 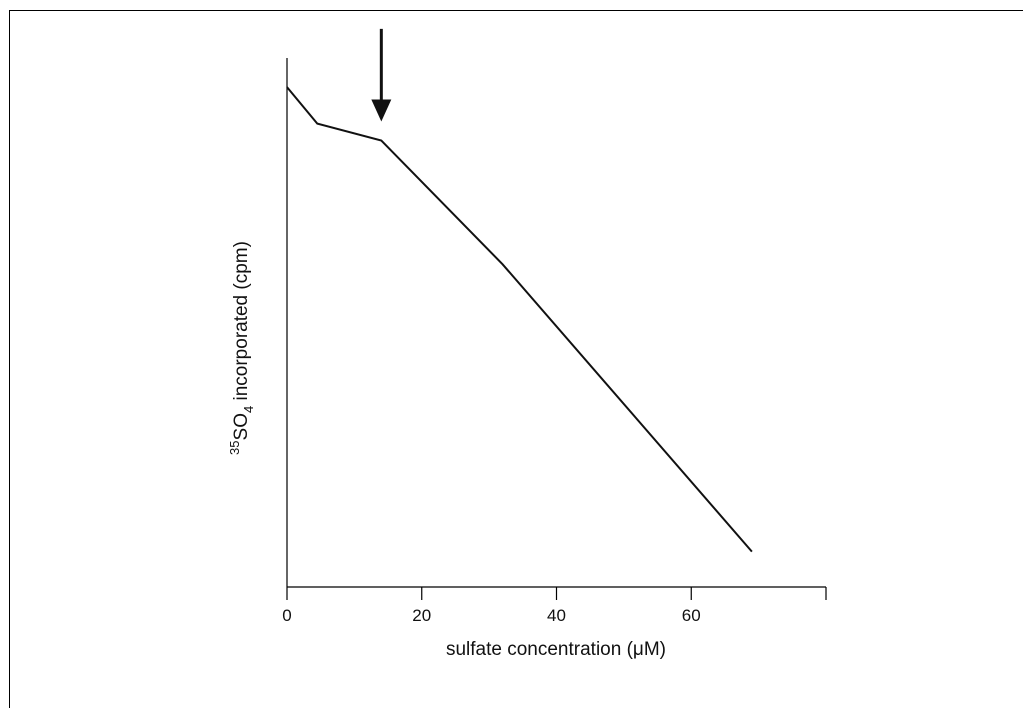 I want to click on chart-annotations, so click(x=381, y=75).